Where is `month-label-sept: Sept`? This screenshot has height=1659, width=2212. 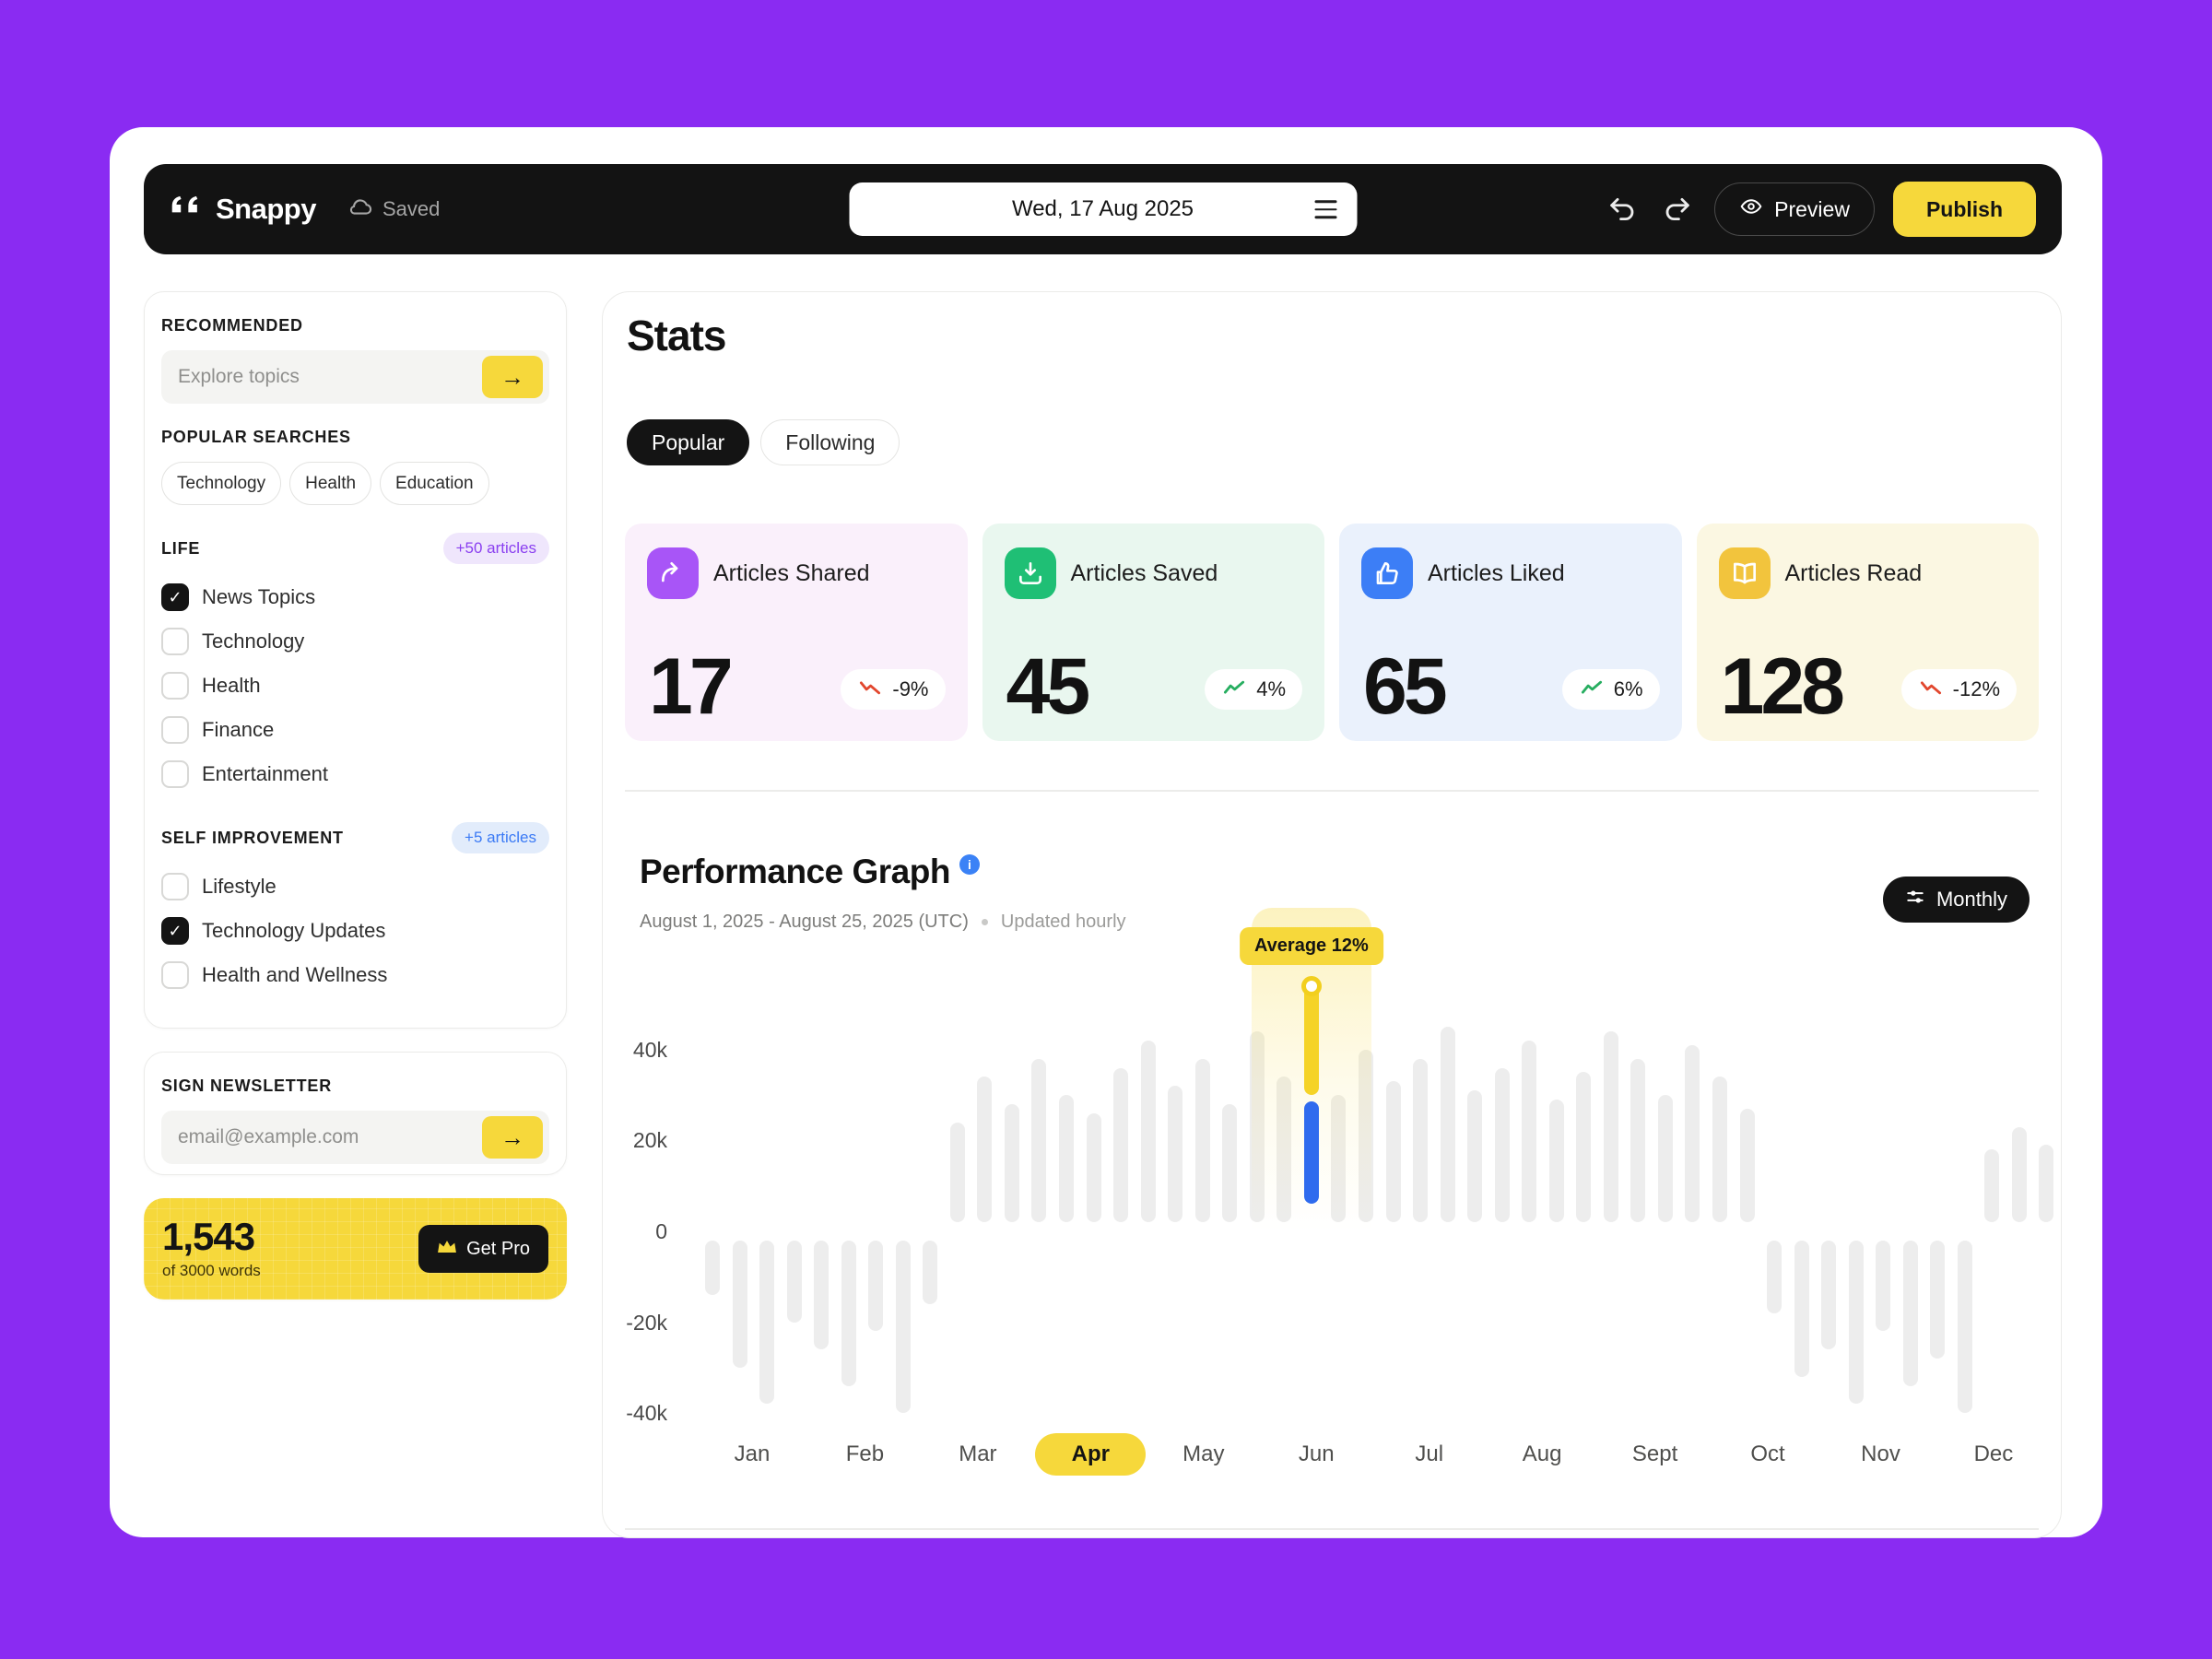
month-label-sept: Sept is located at coordinates (1654, 1453).